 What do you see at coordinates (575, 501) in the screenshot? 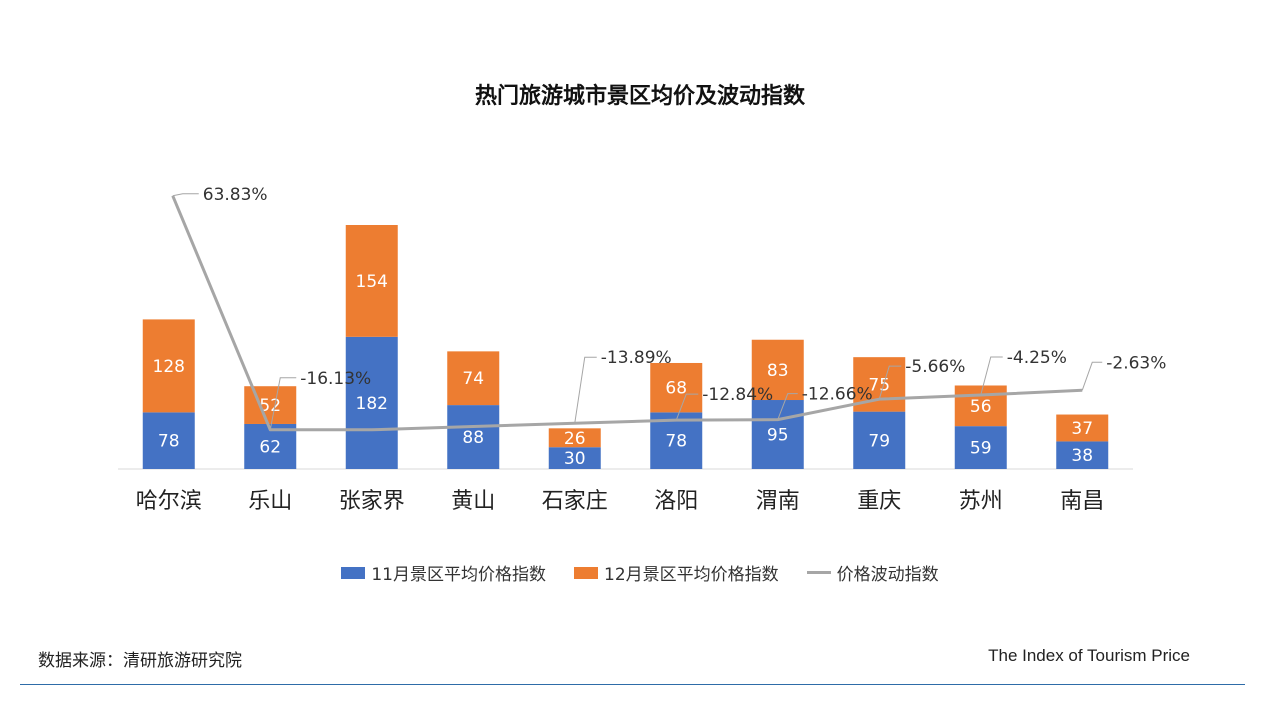
I see `category-label-4: 石家庄` at bounding box center [575, 501].